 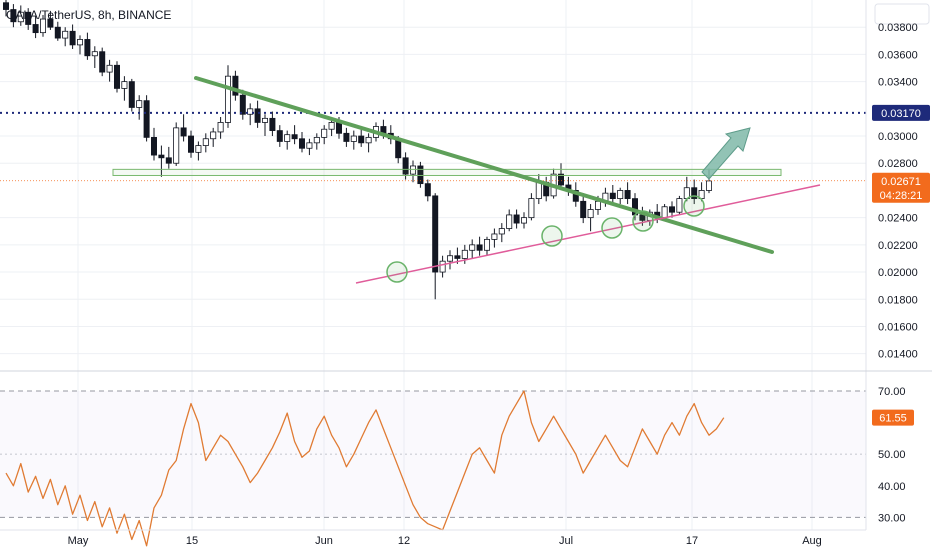 What do you see at coordinates (898, 55) in the screenshot?
I see `price-tick-label: 0.03600` at bounding box center [898, 55].